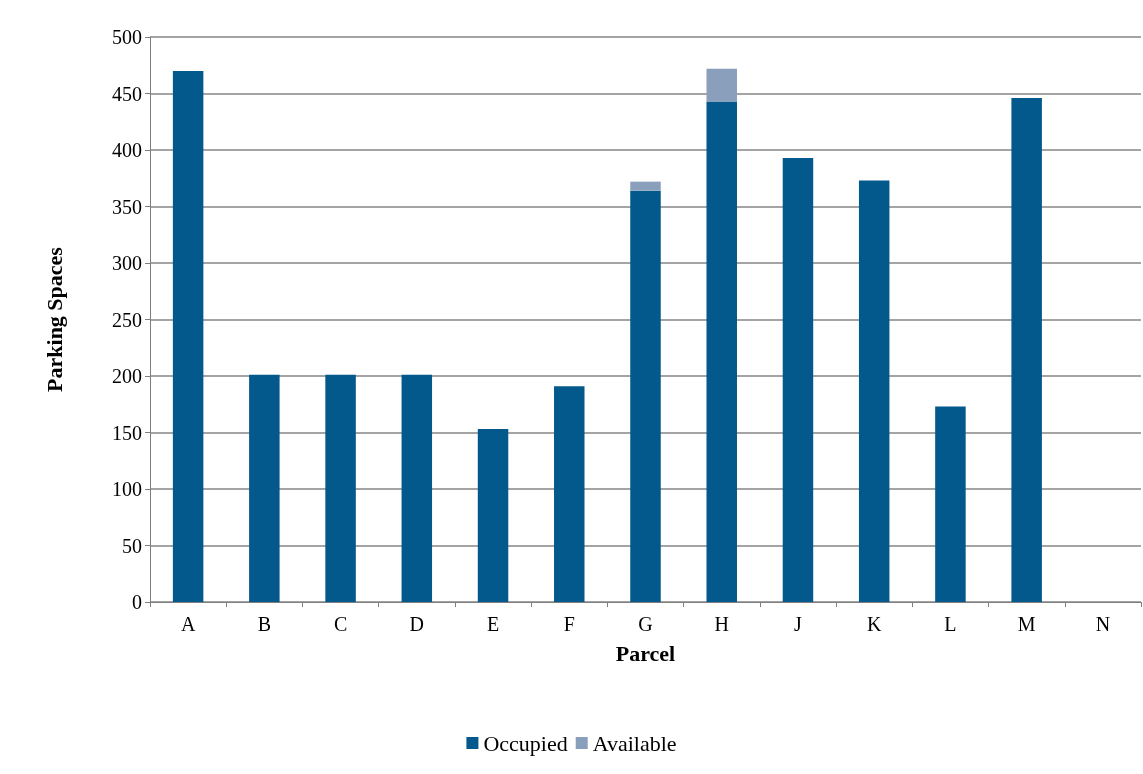 This screenshot has height=774, width=1143. I want to click on y-axis-title: Parking Spaces, so click(54, 319).